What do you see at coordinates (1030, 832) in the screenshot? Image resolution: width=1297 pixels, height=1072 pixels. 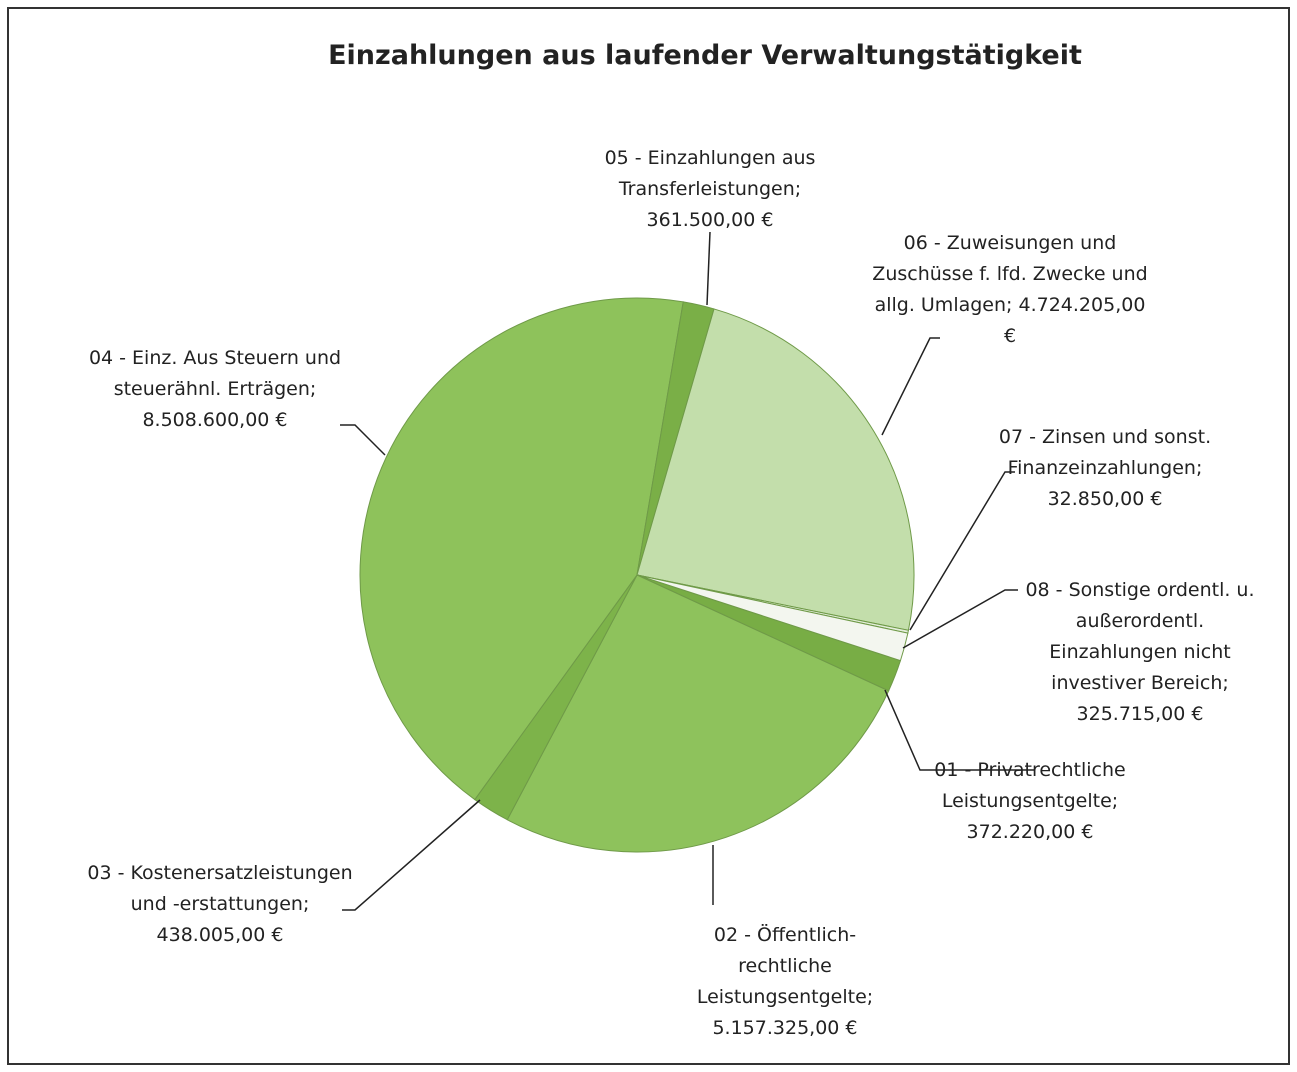 I see `value-label: 372.220,00 €` at bounding box center [1030, 832].